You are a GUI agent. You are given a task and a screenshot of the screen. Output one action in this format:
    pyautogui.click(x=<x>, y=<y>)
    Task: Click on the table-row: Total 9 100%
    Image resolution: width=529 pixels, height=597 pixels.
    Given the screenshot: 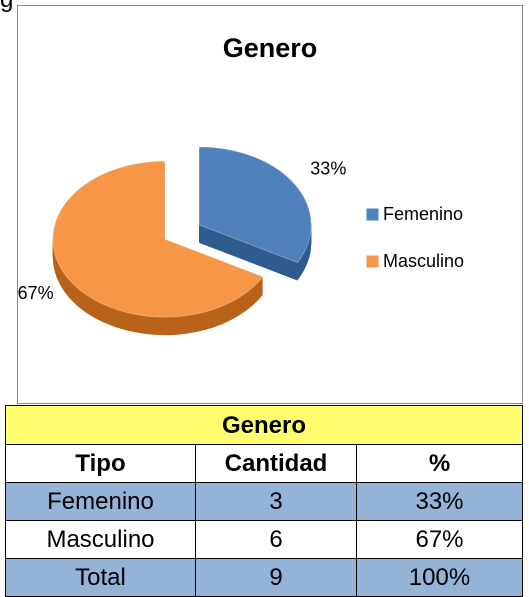 What is the action you would take?
    pyautogui.click(x=264, y=577)
    